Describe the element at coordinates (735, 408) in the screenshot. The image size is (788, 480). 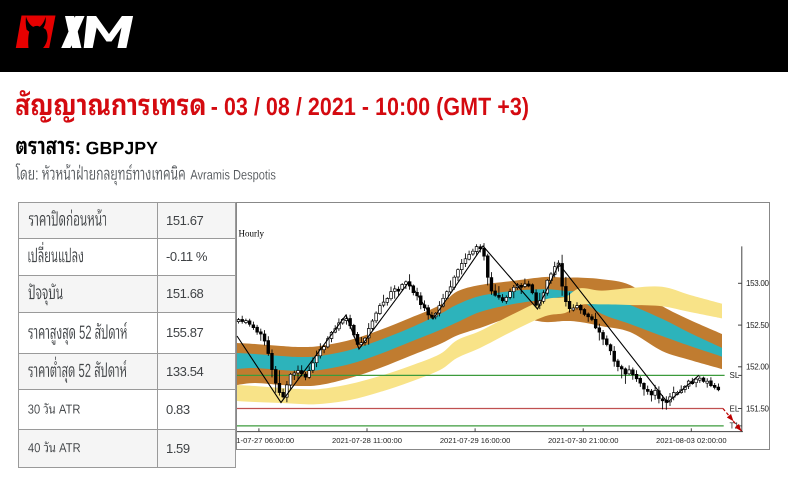
I see `svg-text: EL` at that location.